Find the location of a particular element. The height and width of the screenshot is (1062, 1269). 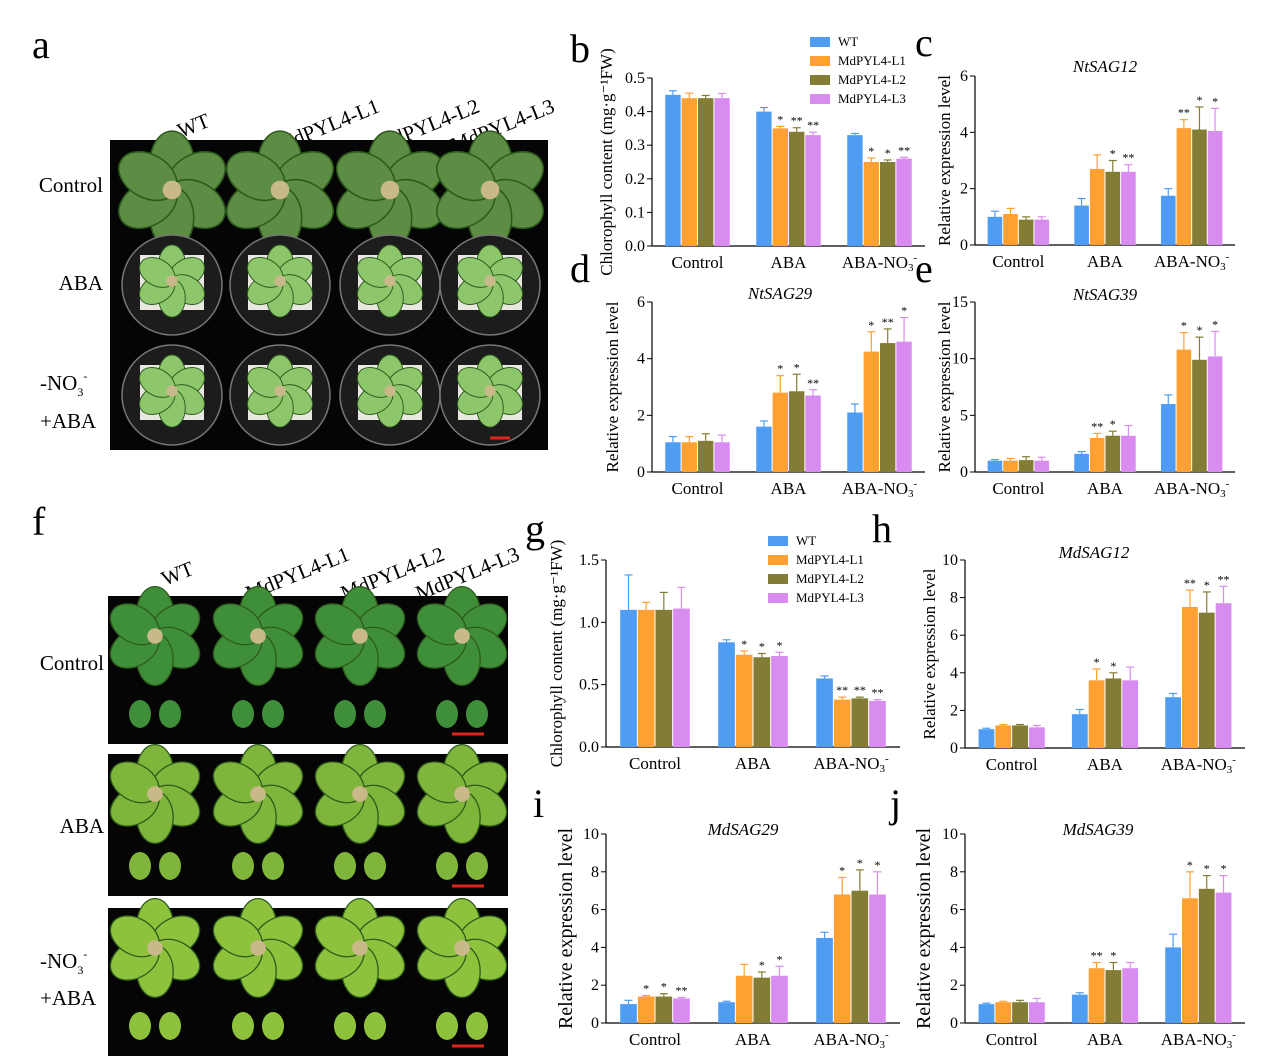

y-tick-label: 0.5 is located at coordinates (635, 78).